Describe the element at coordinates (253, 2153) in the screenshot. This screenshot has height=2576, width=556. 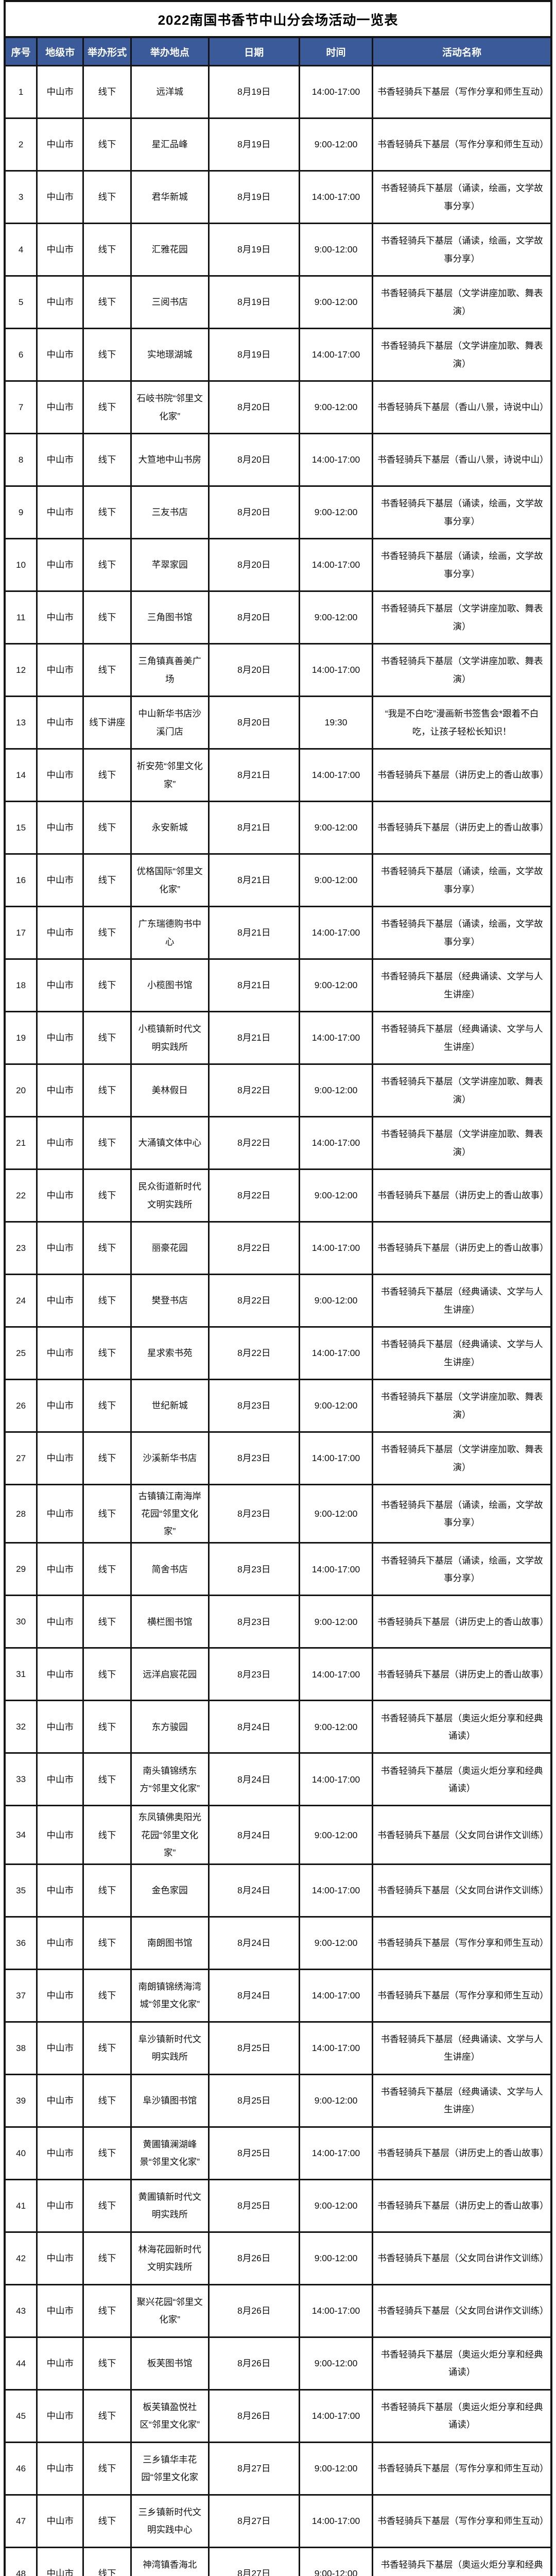
I see `cell-date: 8月25日` at that location.